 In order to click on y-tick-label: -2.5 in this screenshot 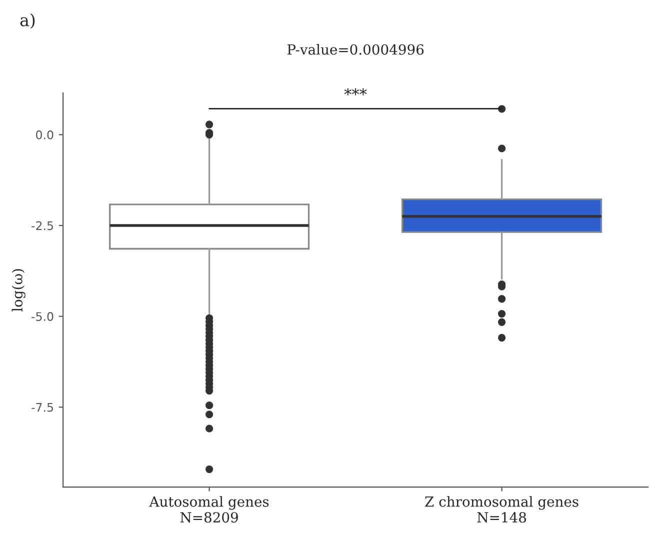, I will do `click(42, 225)`.